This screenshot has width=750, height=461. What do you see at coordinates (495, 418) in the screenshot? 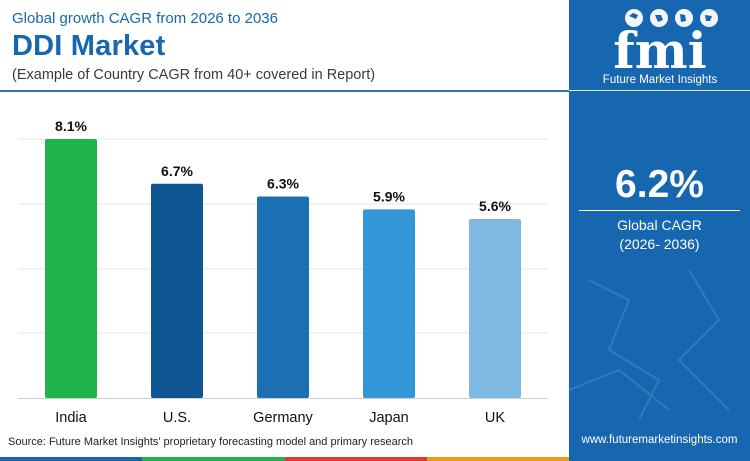
I see `x-tick-label: UK` at bounding box center [495, 418].